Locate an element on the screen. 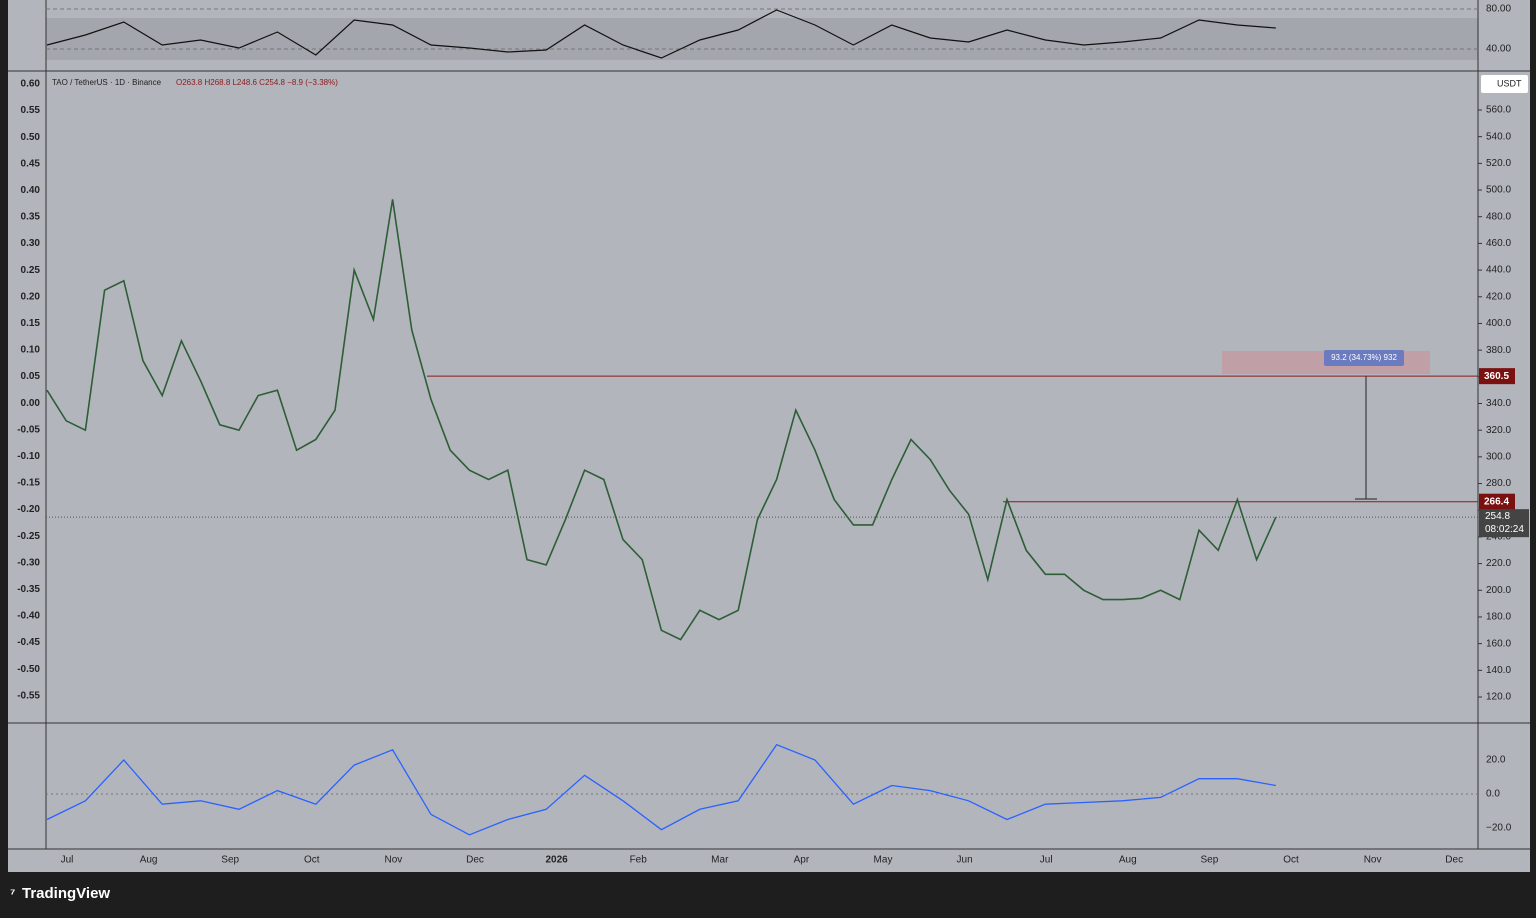 The image size is (1536, 918). time-label: Mar is located at coordinates (720, 860).